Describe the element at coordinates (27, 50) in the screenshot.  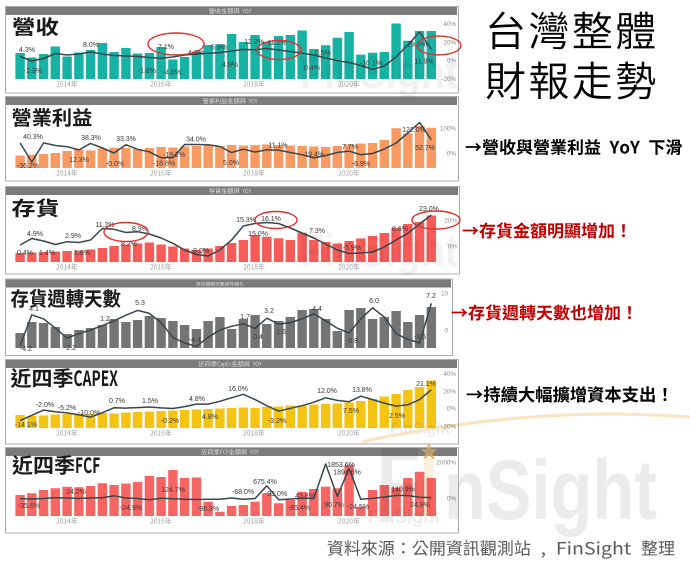
I see `svg-text: 4.3%` at that location.